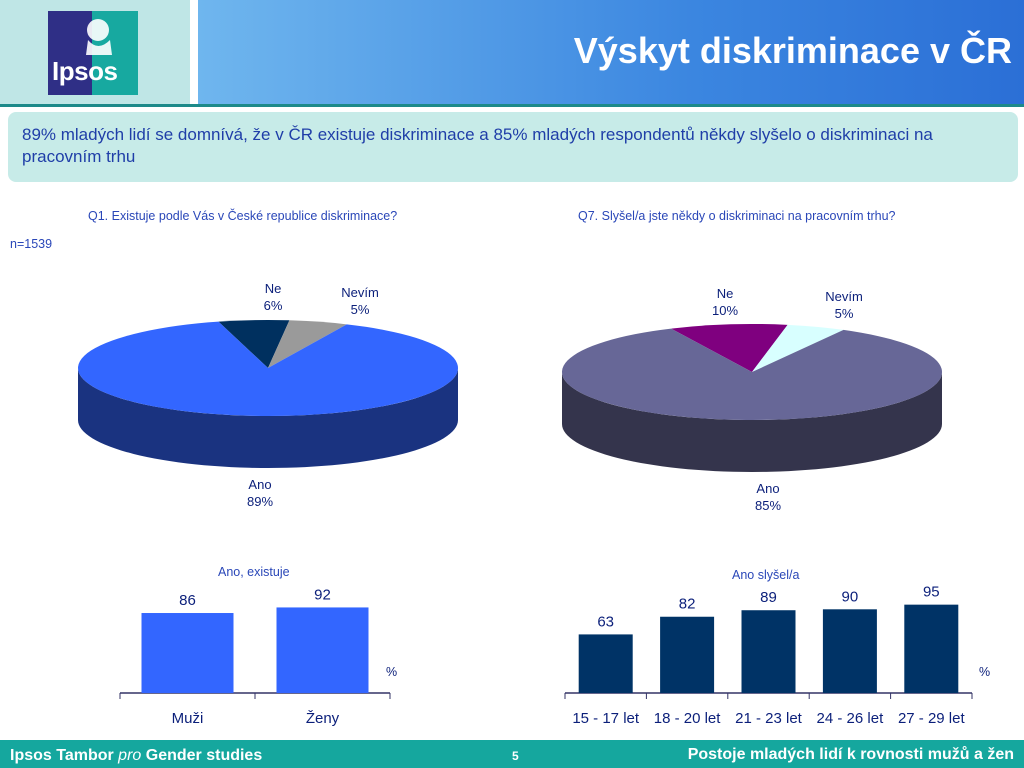 The image size is (1024, 768). What do you see at coordinates (688, 718) in the screenshot?
I see `bar2-label-1: 18 - 20 let` at bounding box center [688, 718].